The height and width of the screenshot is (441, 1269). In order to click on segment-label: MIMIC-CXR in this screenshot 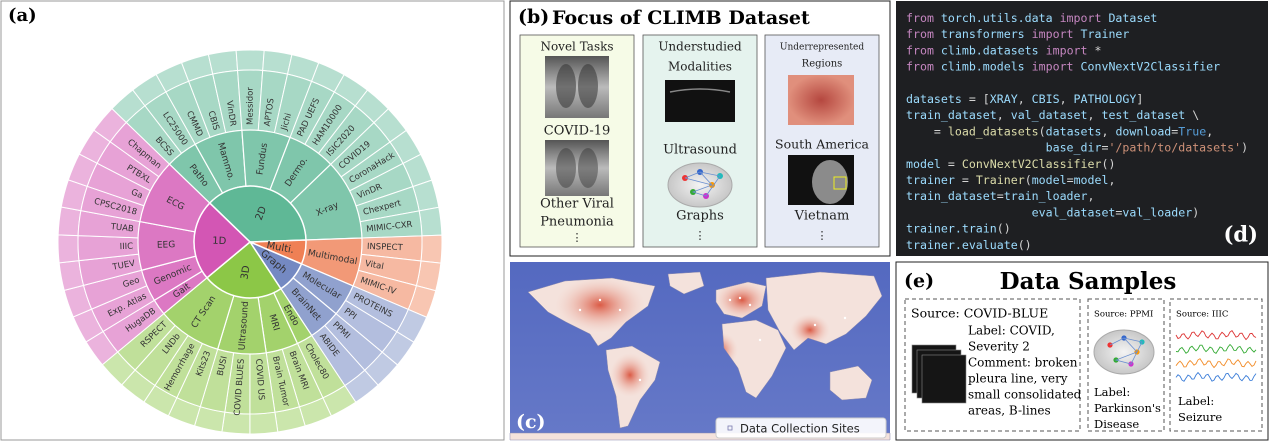, I will do `click(389, 227)`.